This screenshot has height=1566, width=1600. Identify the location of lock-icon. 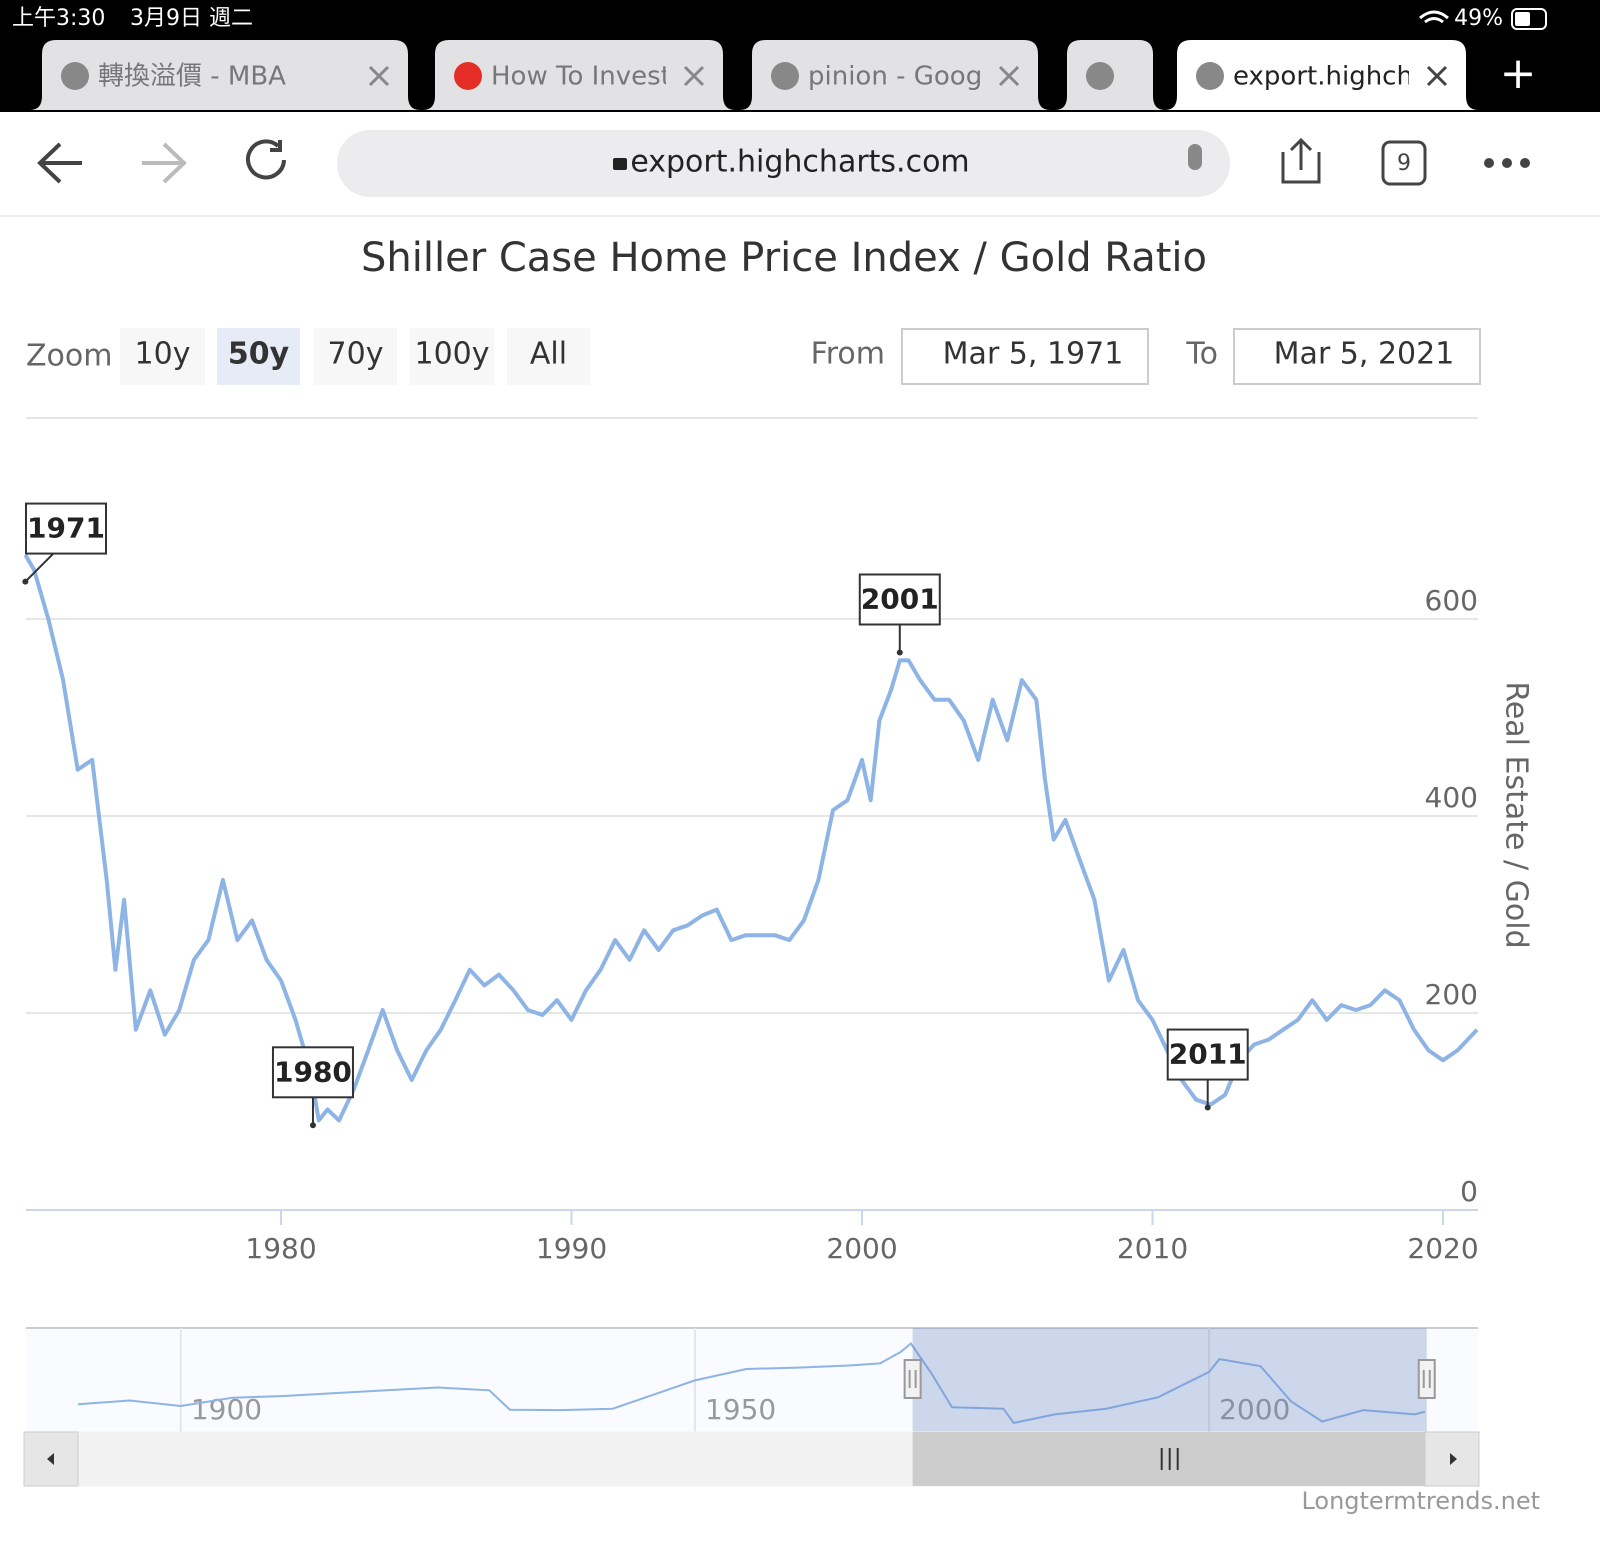
(620, 164).